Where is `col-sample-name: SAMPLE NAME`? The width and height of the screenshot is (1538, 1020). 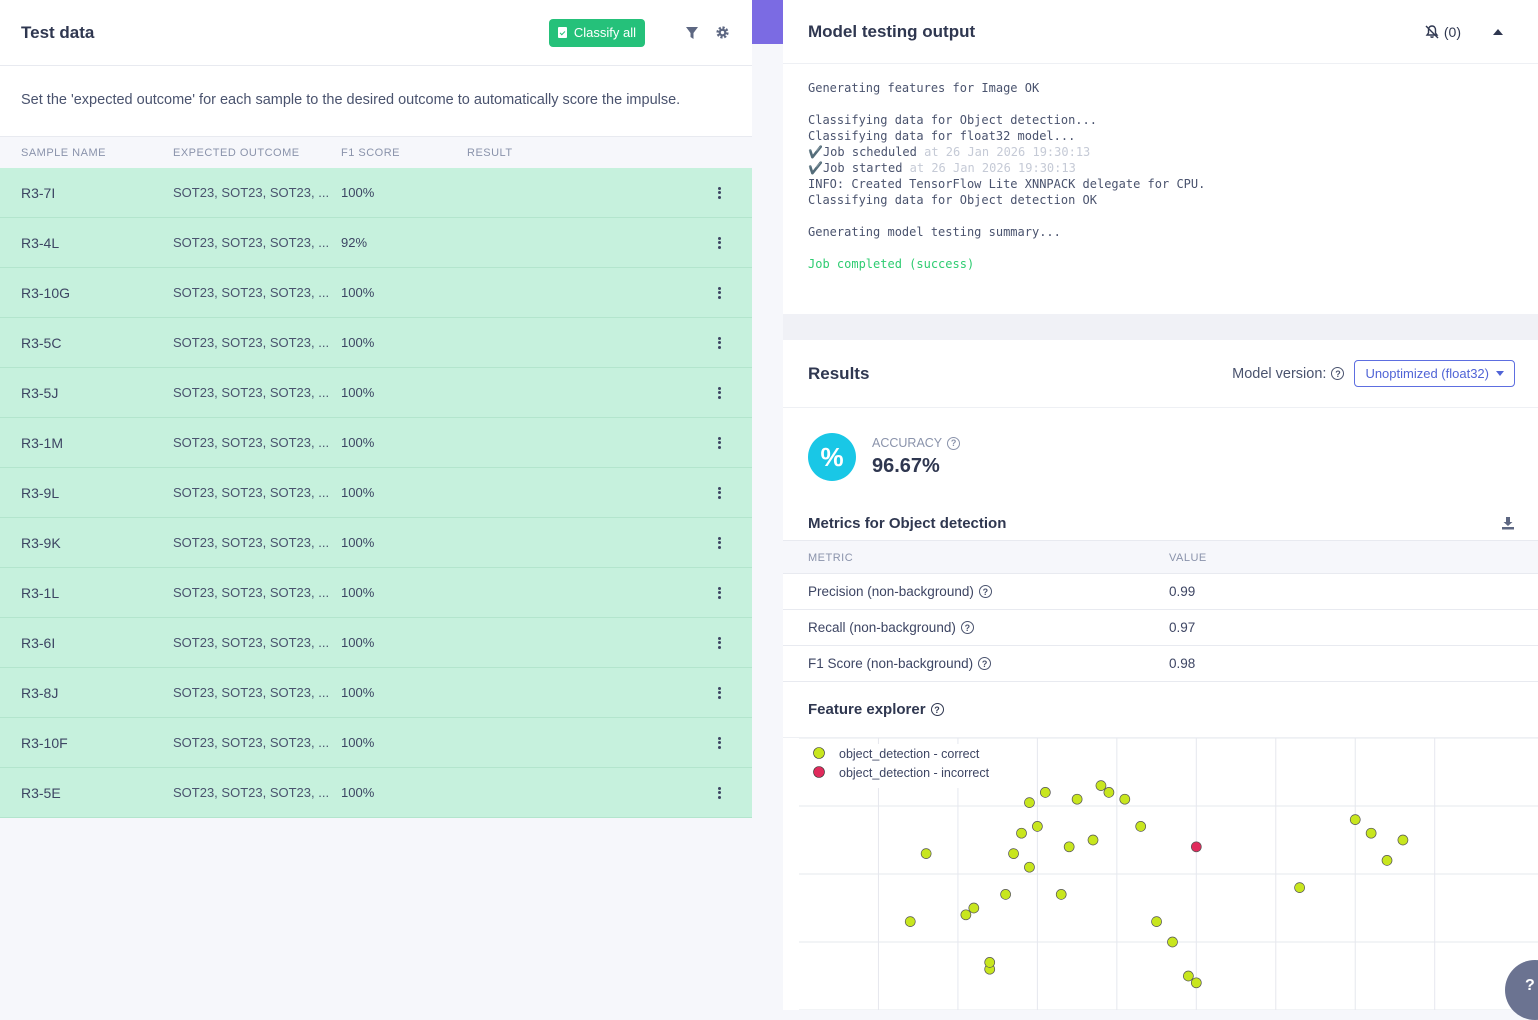 col-sample-name: SAMPLE NAME is located at coordinates (63, 152).